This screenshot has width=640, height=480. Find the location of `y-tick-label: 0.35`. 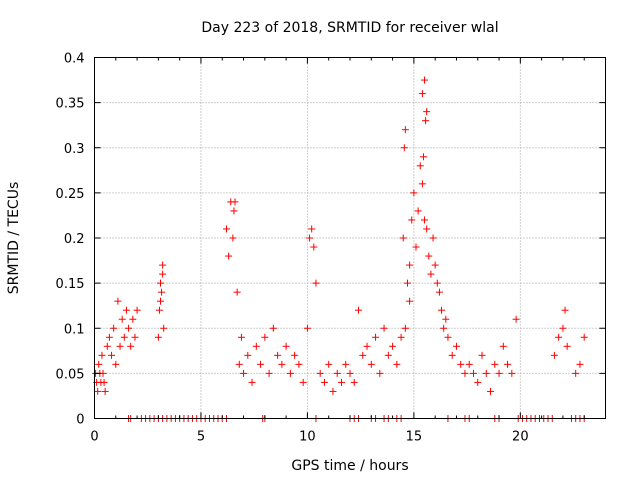

y-tick-label: 0.35 is located at coordinates (70, 104).